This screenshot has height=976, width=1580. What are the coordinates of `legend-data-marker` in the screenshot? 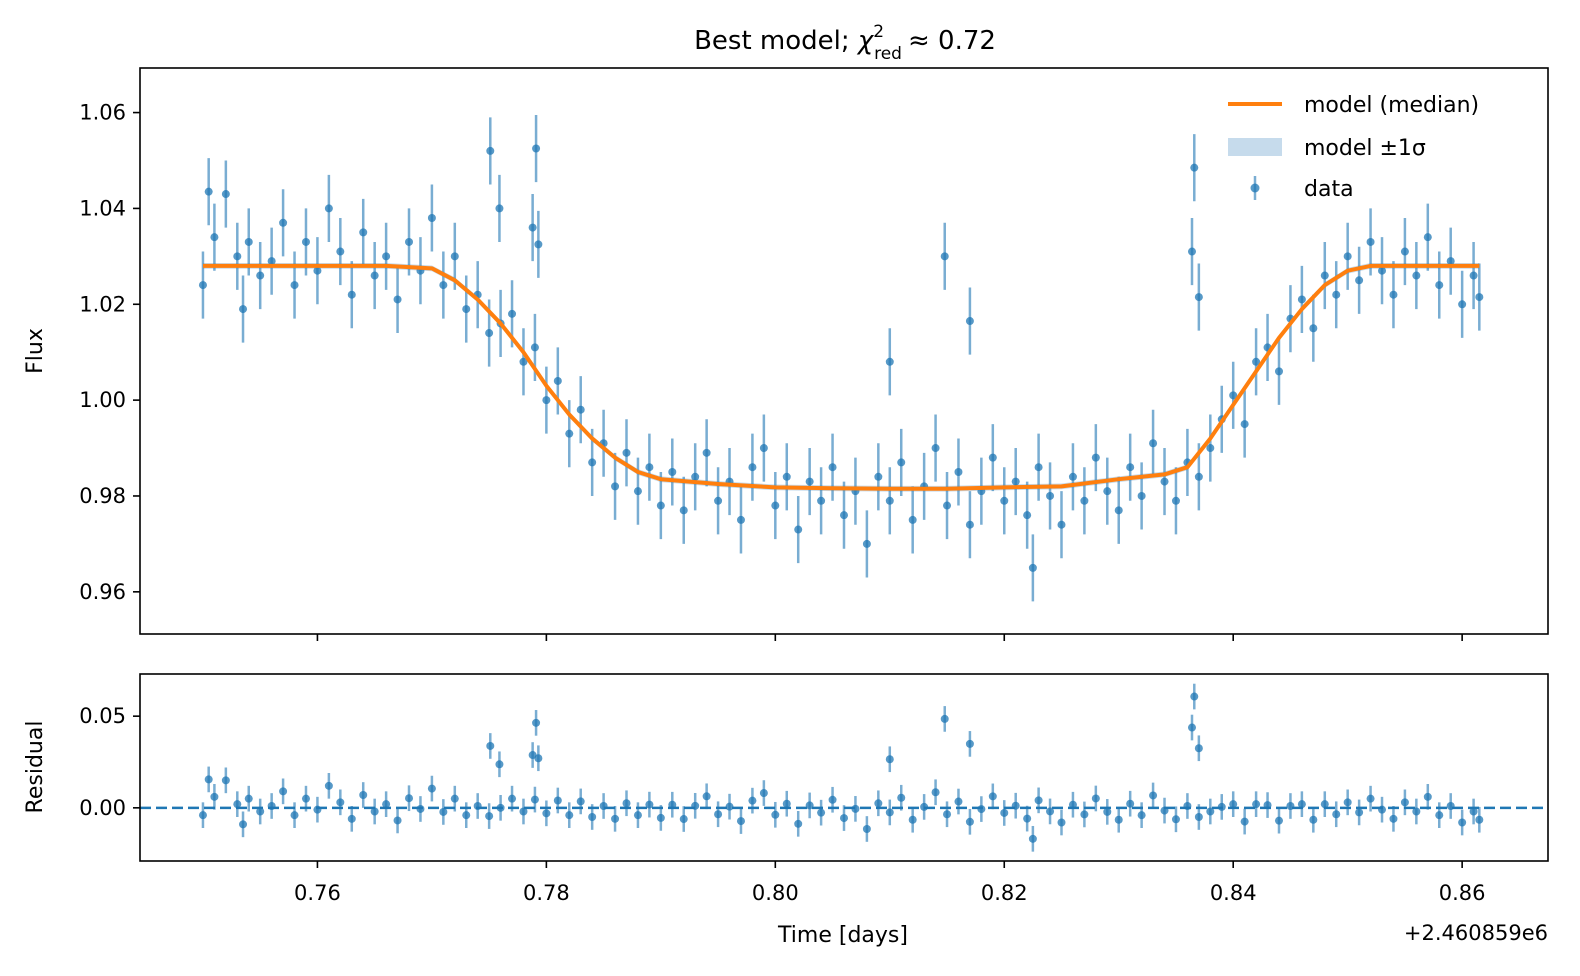 It's located at (1255, 188).